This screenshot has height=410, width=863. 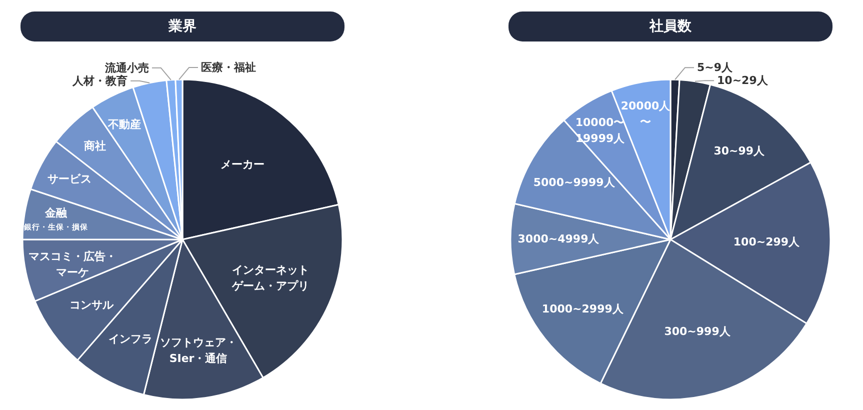 I want to click on slice-label: サービス, so click(x=70, y=179).